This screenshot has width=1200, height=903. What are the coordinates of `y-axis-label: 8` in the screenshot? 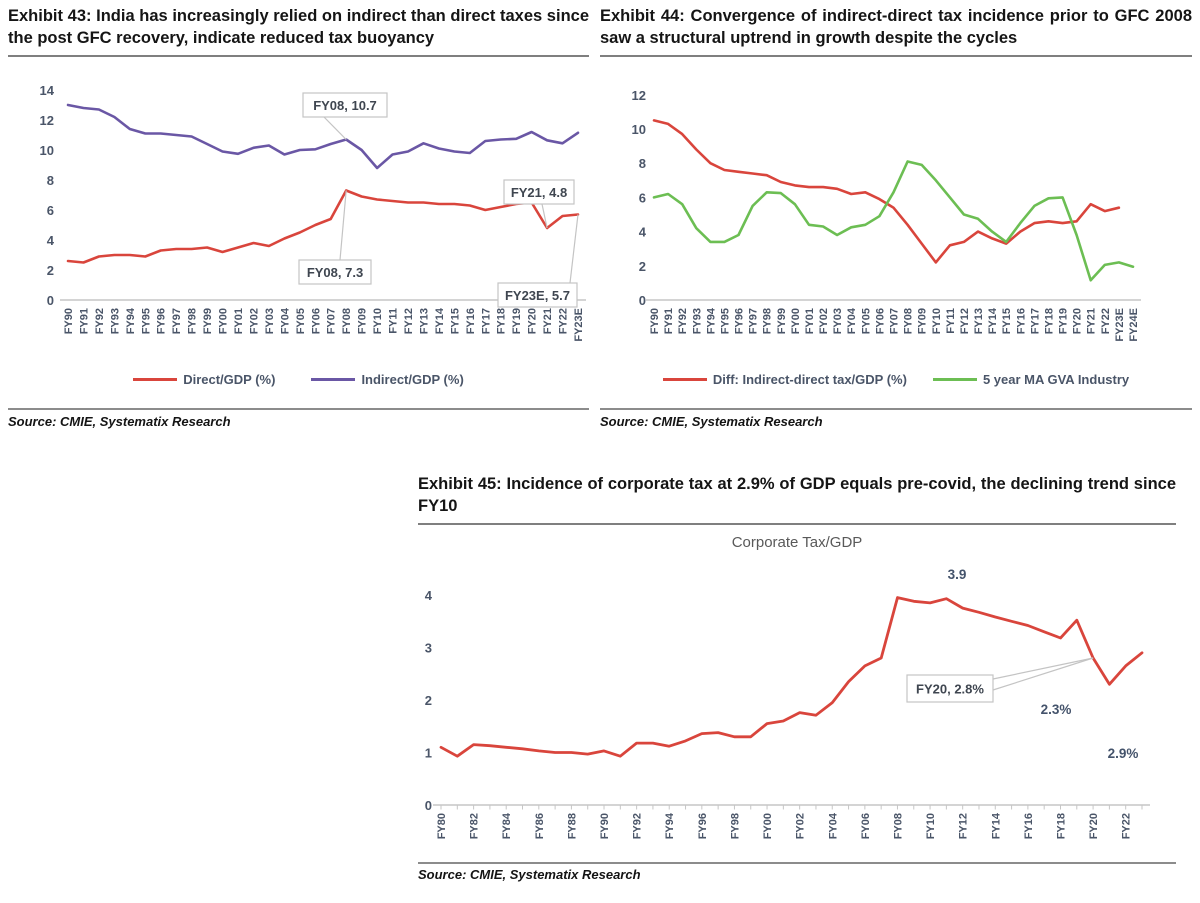 It's located at (50, 180).